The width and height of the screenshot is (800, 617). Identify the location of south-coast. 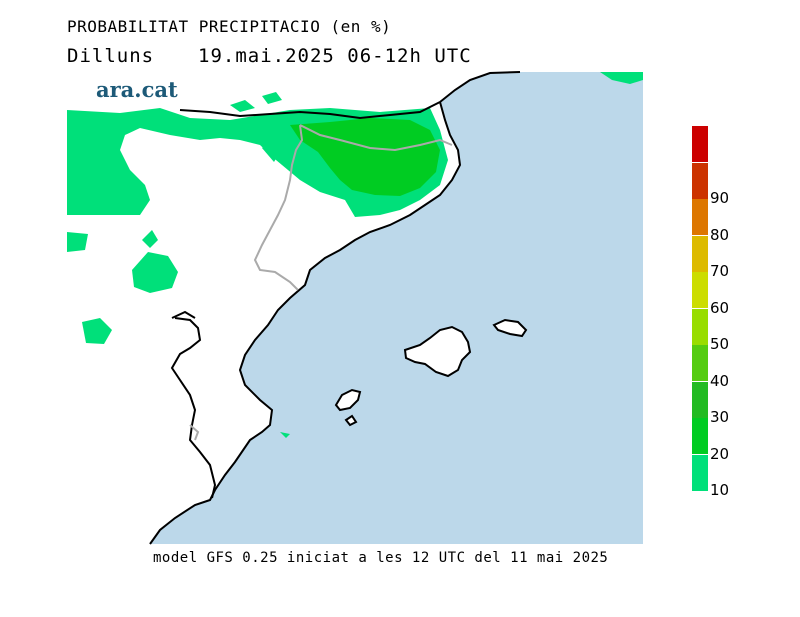
(193, 408).